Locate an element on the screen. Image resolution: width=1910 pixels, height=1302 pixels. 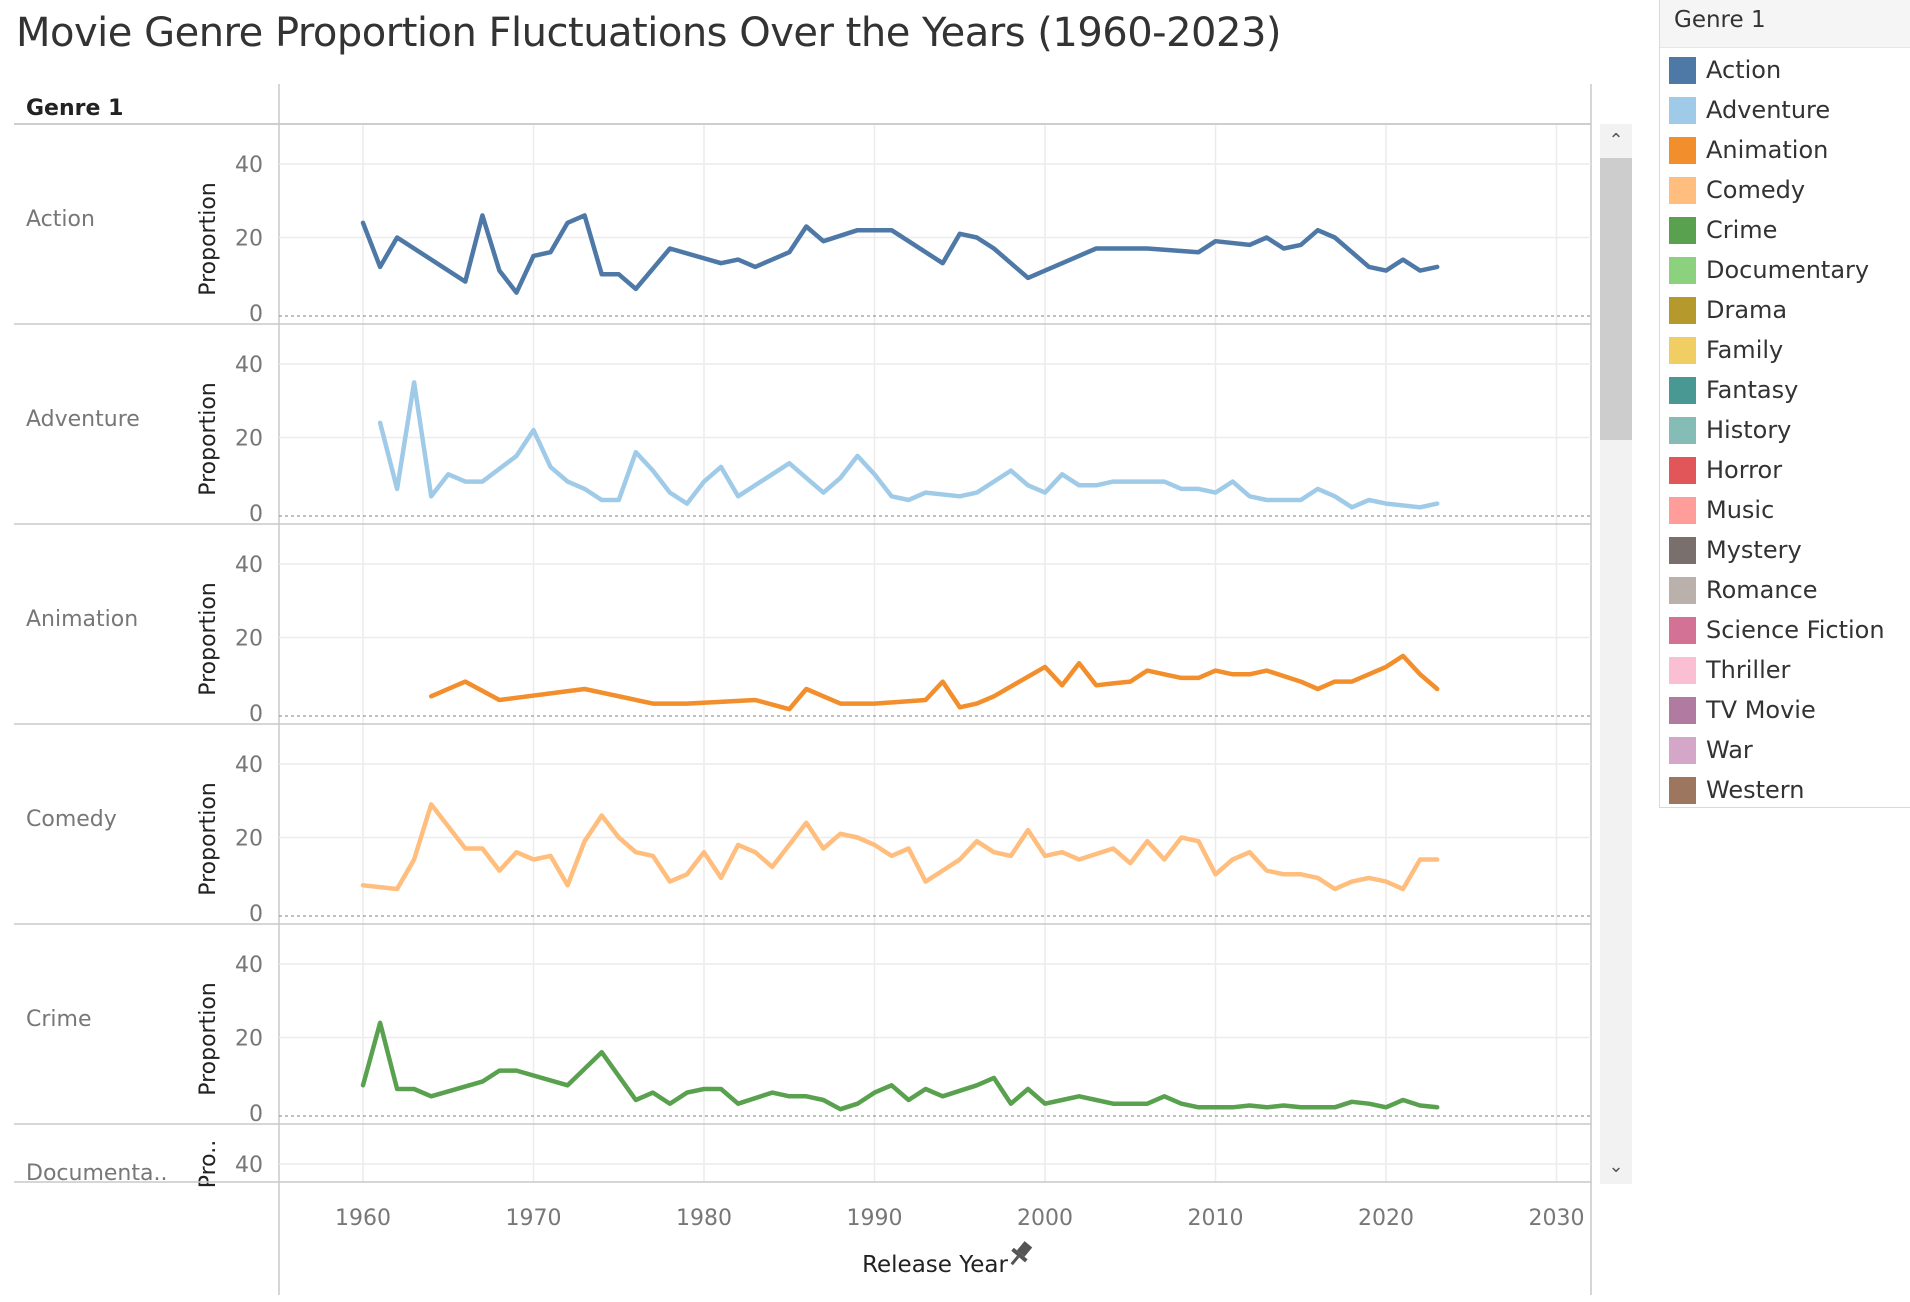
legend-item: Fantasy is located at coordinates (1733, 390).